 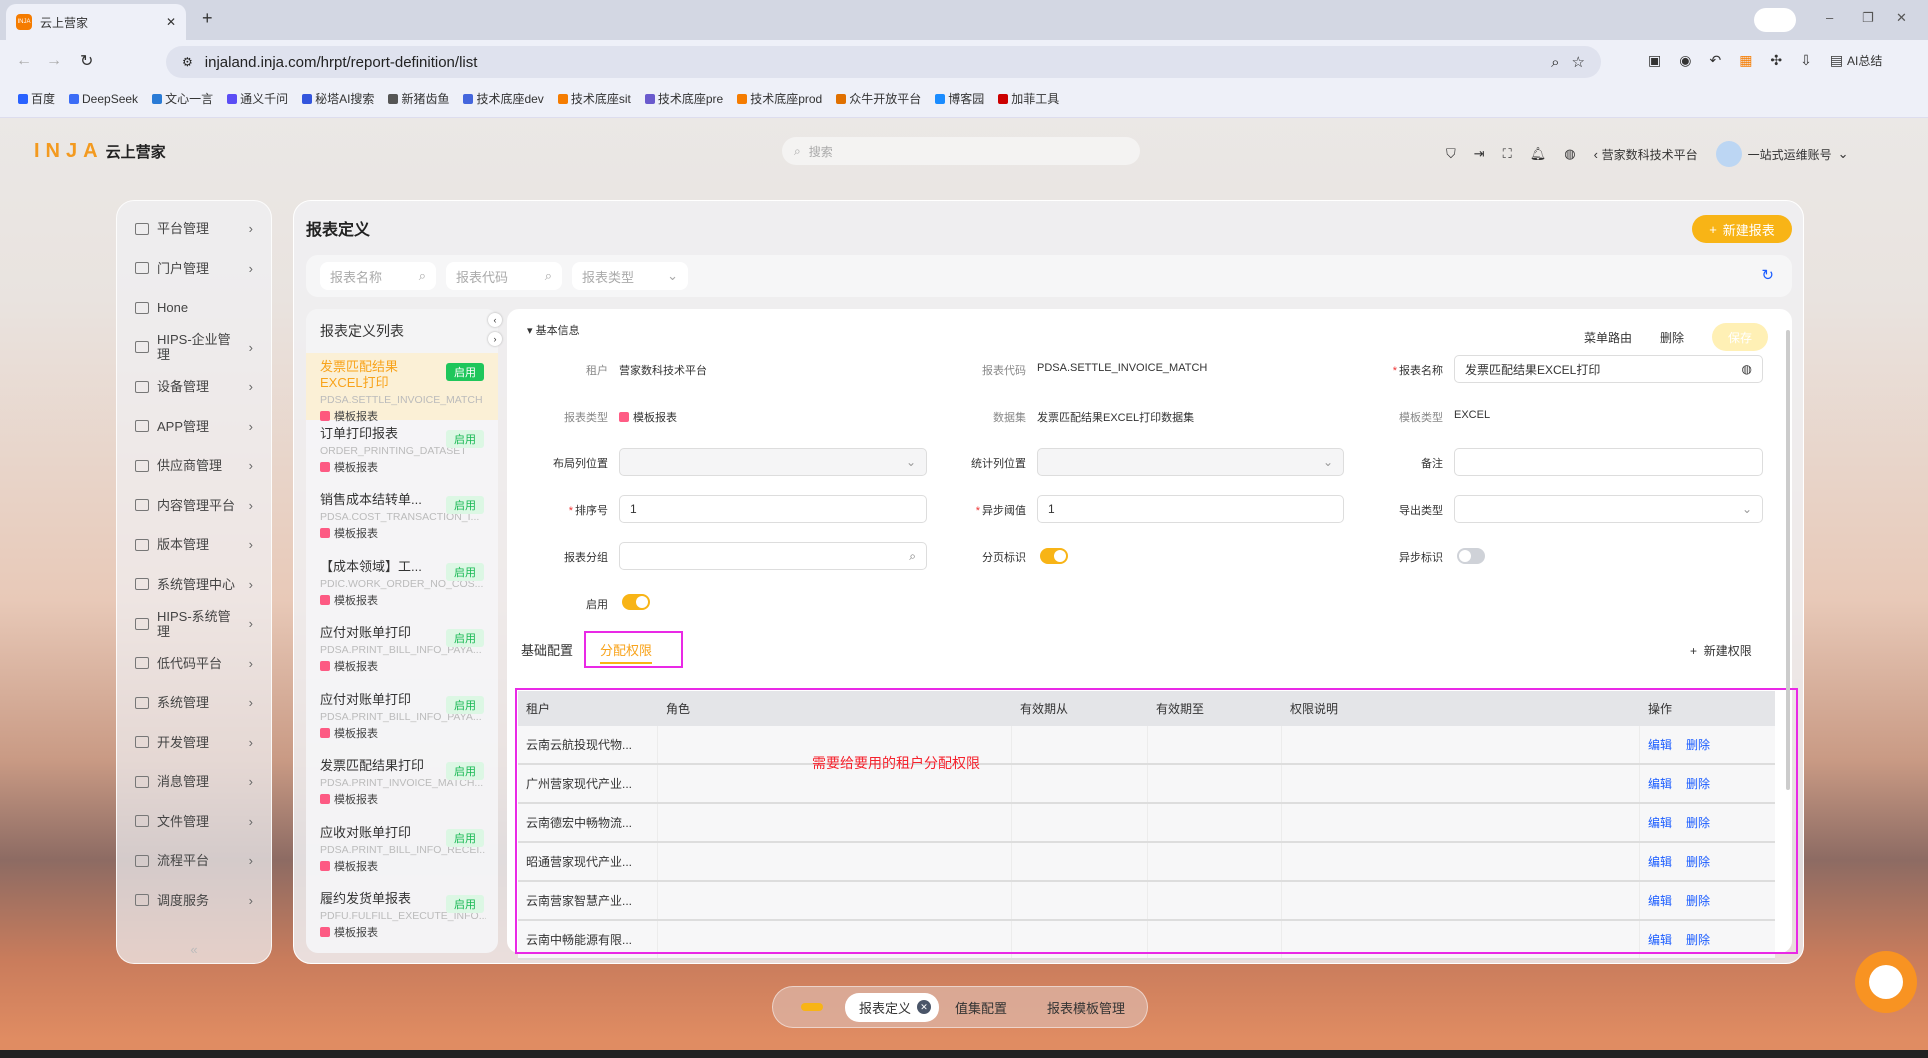 I want to click on bookmark-item: 文心一言, so click(x=182, y=98).